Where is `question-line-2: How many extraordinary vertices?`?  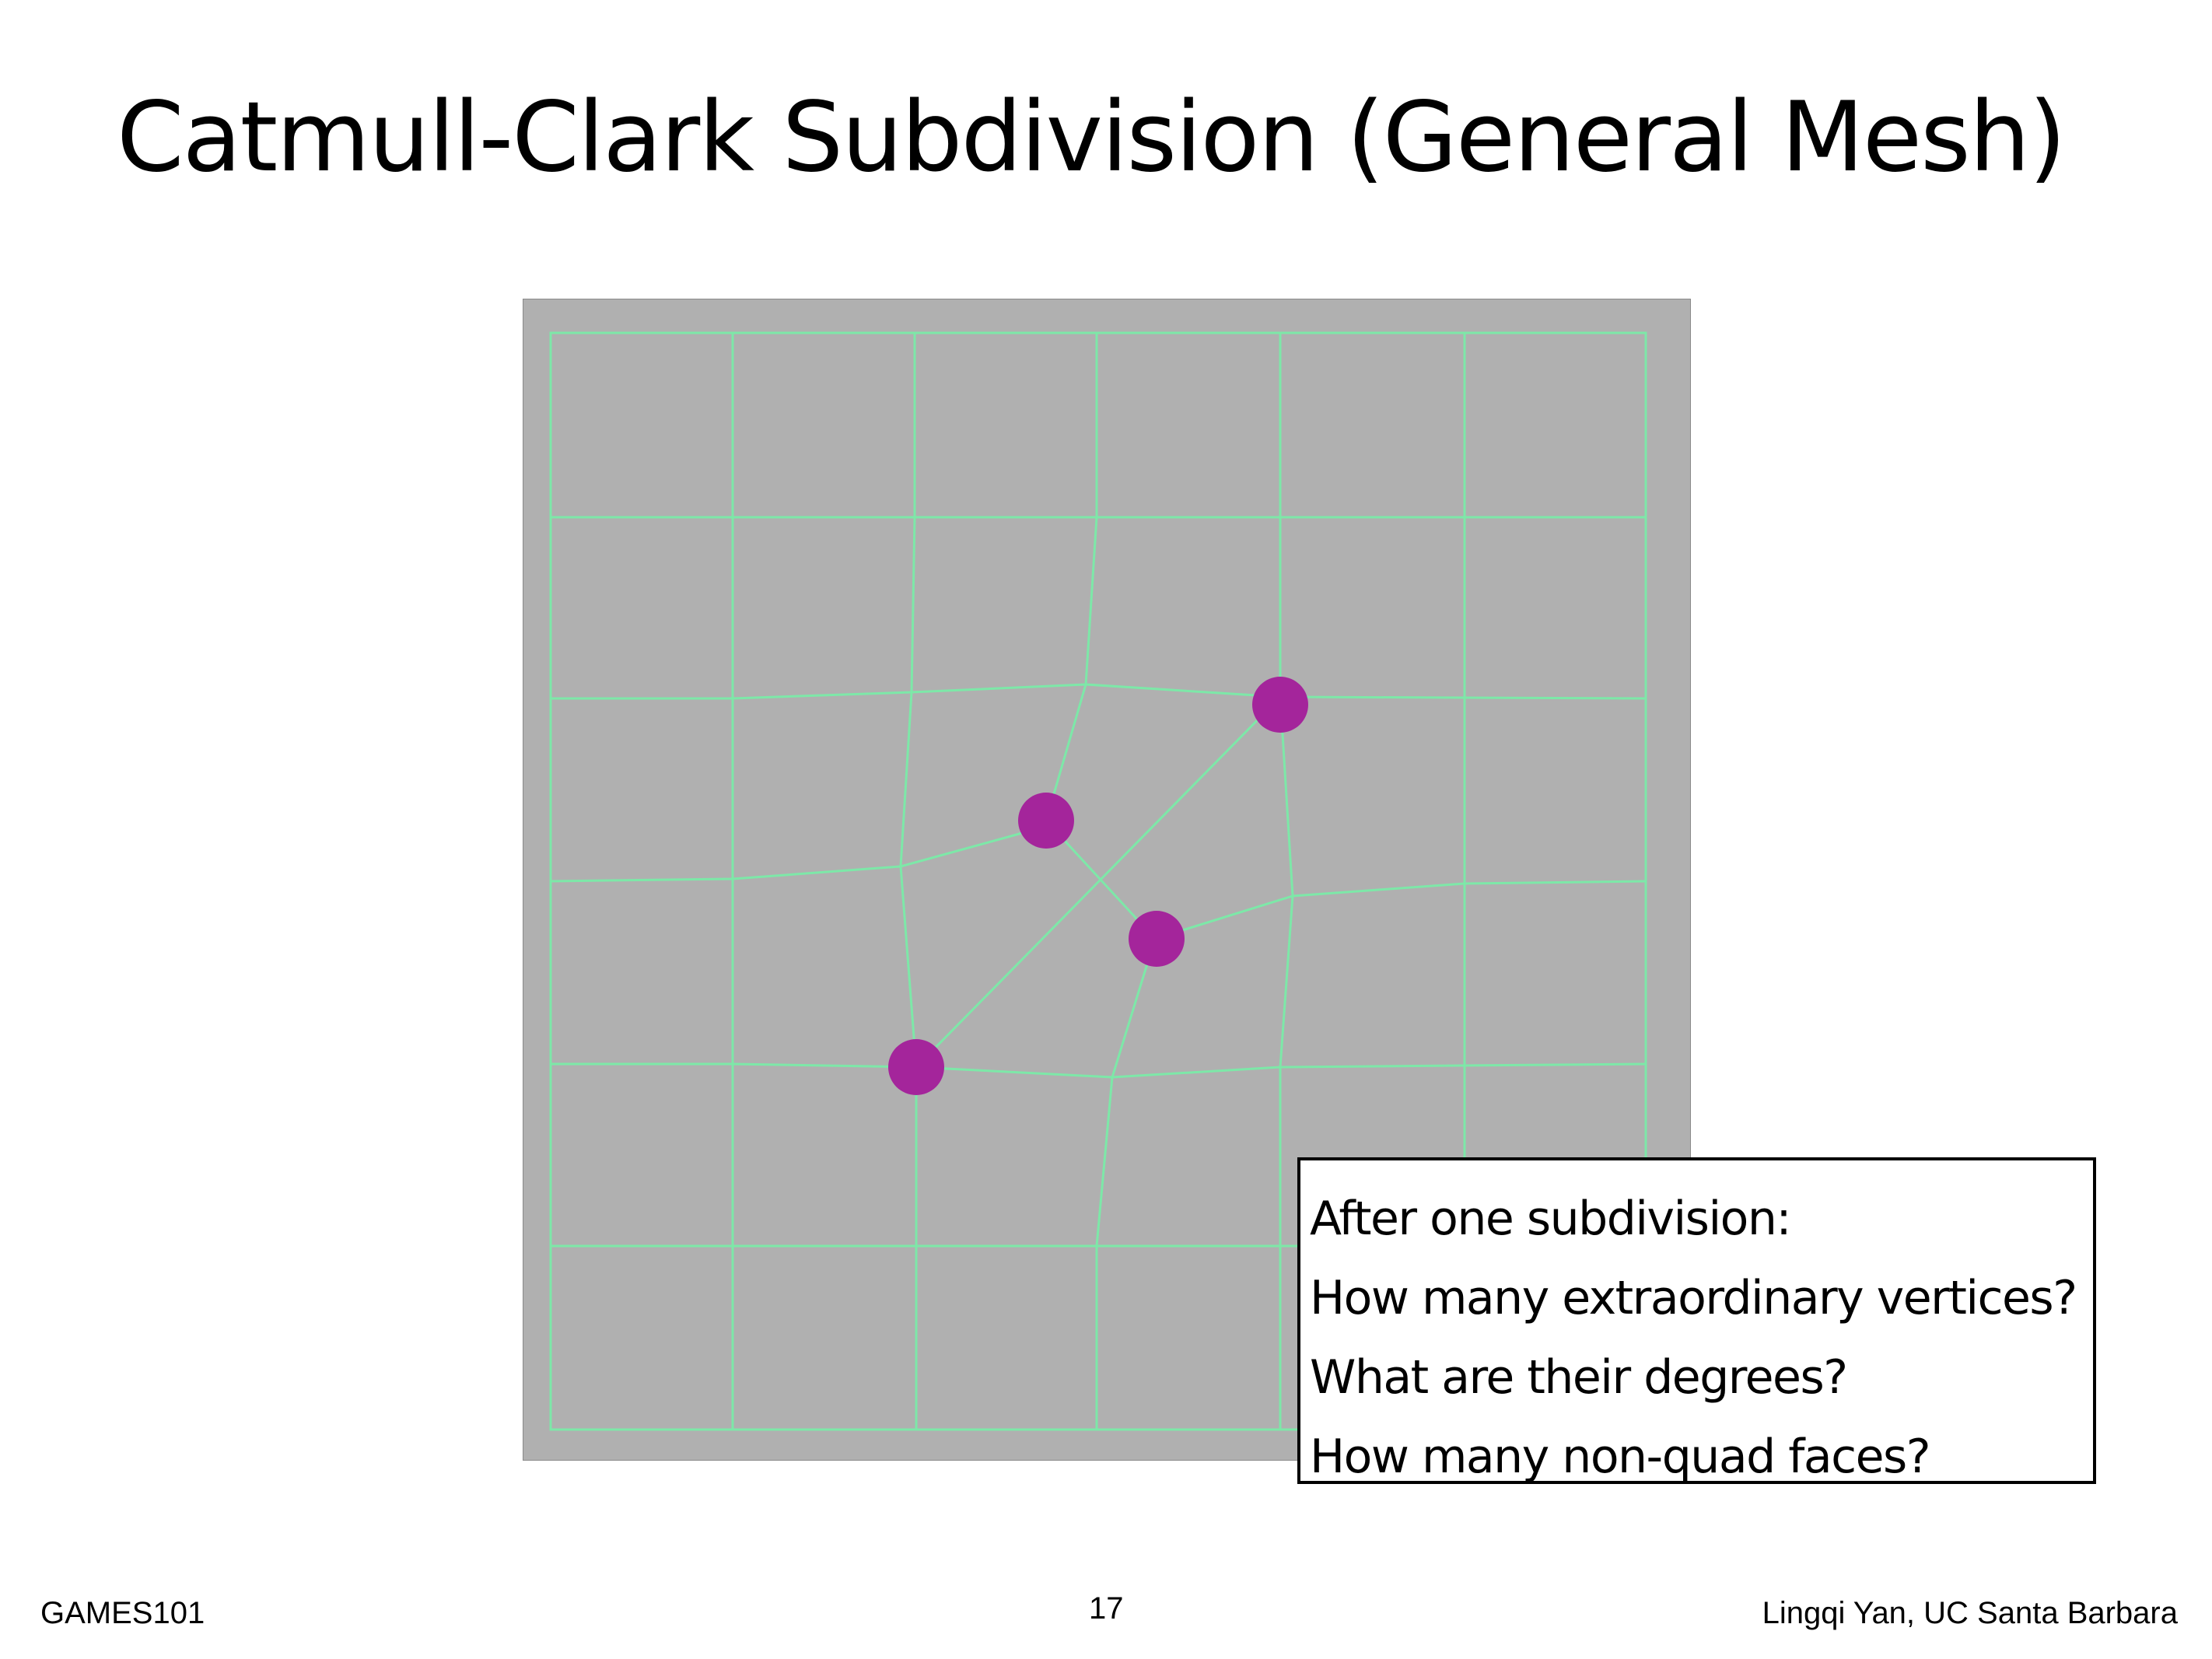 question-line-2: How many extraordinary vertices? is located at coordinates (1694, 1298).